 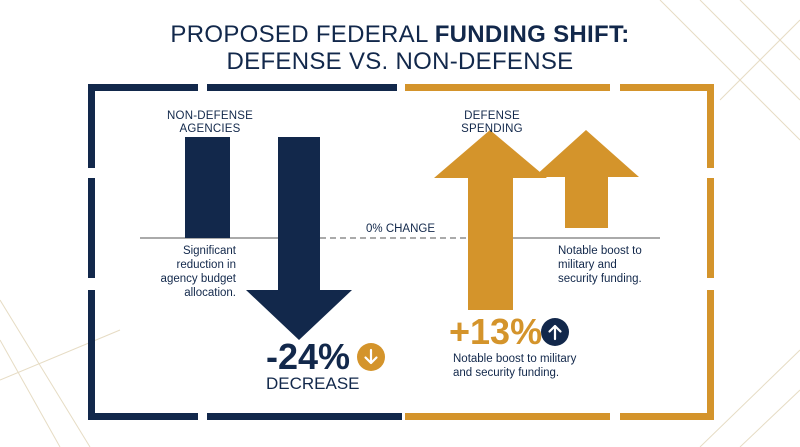 I want to click on category-label-defense: DEFENSE SPENDING, so click(x=492, y=122).